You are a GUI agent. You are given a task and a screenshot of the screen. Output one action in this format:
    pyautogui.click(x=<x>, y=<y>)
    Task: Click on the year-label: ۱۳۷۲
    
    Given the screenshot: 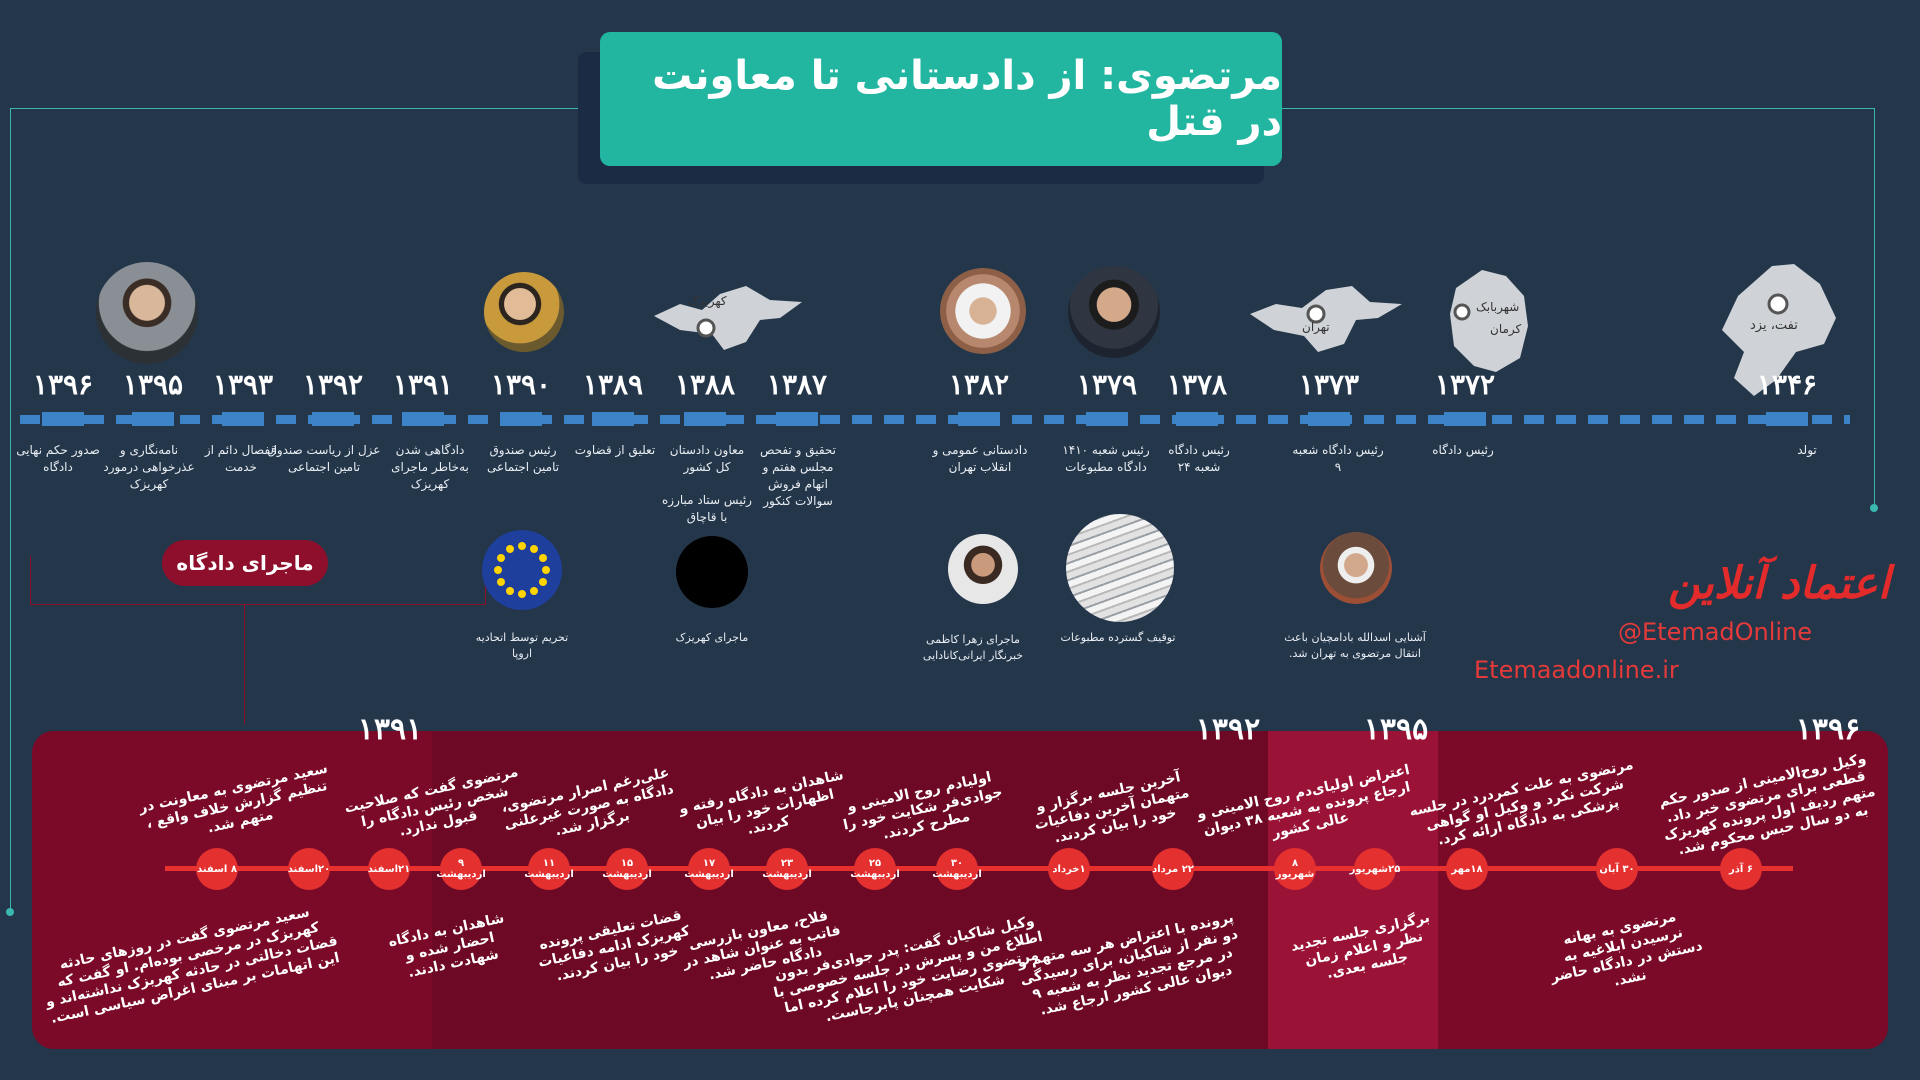 What is the action you would take?
    pyautogui.click(x=1465, y=384)
    